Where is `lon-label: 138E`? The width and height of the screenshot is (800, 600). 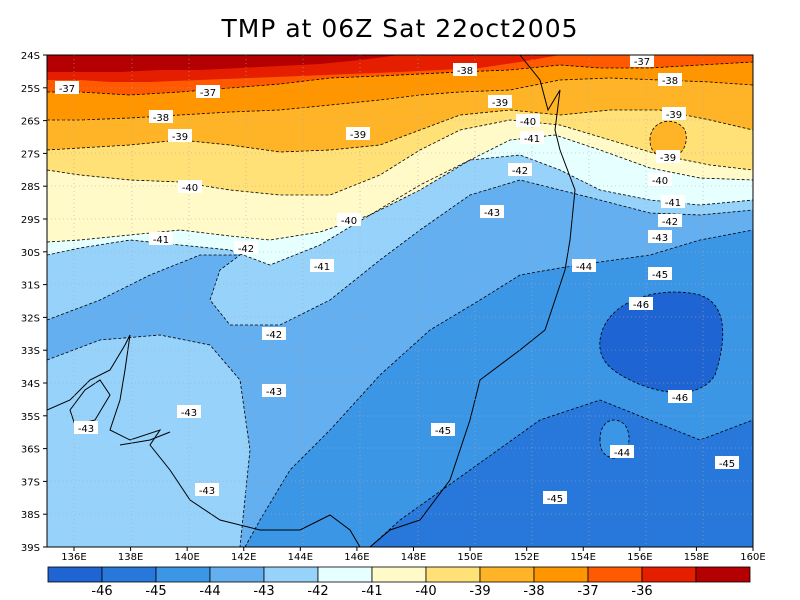
lon-label: 138E is located at coordinates (130, 557).